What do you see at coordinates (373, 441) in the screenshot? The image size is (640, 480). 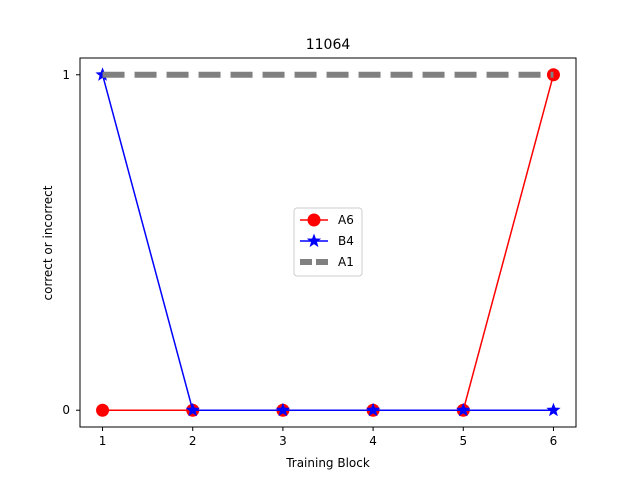 I see `x-tick-label: 4` at bounding box center [373, 441].